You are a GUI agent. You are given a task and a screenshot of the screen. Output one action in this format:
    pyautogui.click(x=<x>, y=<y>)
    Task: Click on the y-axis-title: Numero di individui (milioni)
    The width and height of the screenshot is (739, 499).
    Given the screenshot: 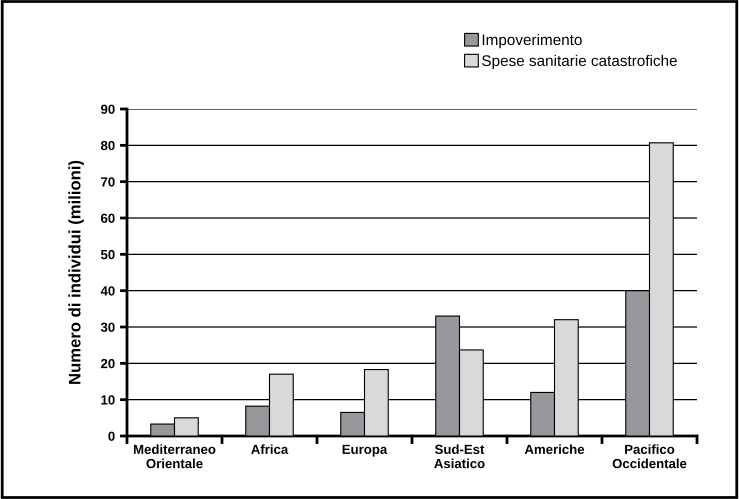 What is the action you would take?
    pyautogui.click(x=76, y=272)
    